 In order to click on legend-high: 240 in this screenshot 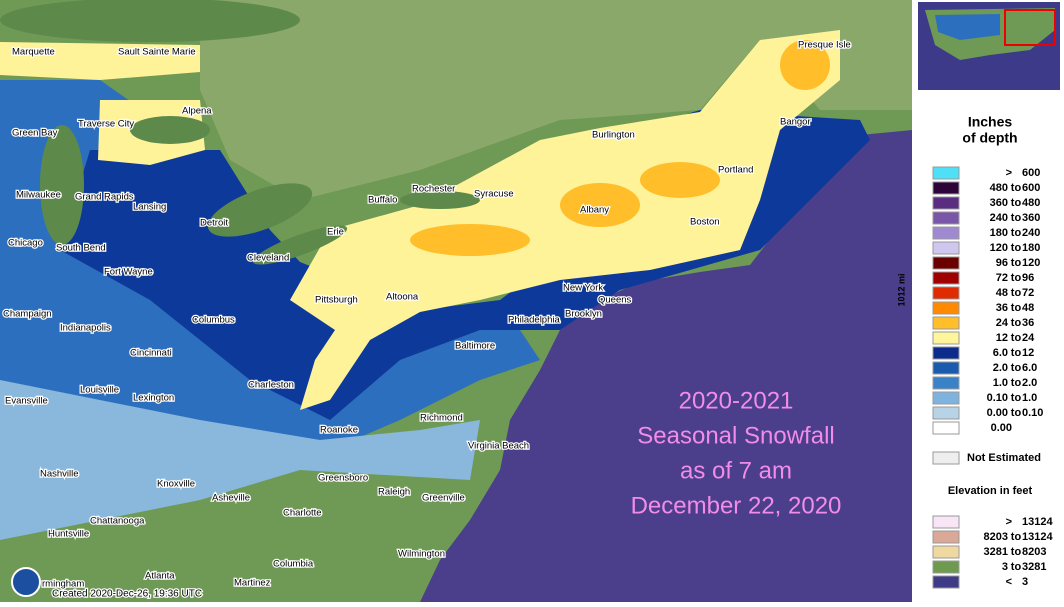, I will do `click(1031, 233)`.